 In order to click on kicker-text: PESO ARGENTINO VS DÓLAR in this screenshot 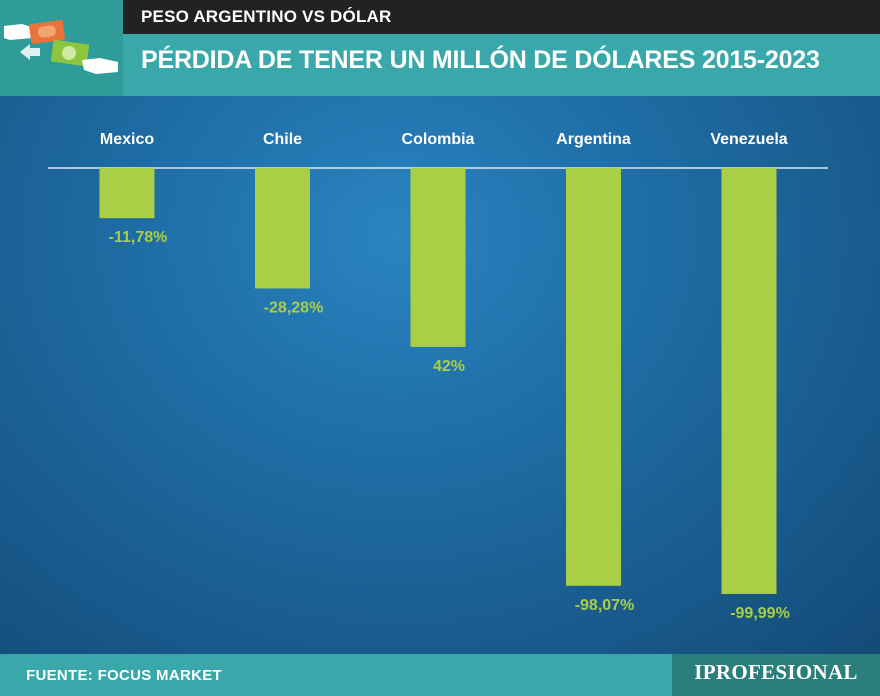, I will do `click(266, 16)`.